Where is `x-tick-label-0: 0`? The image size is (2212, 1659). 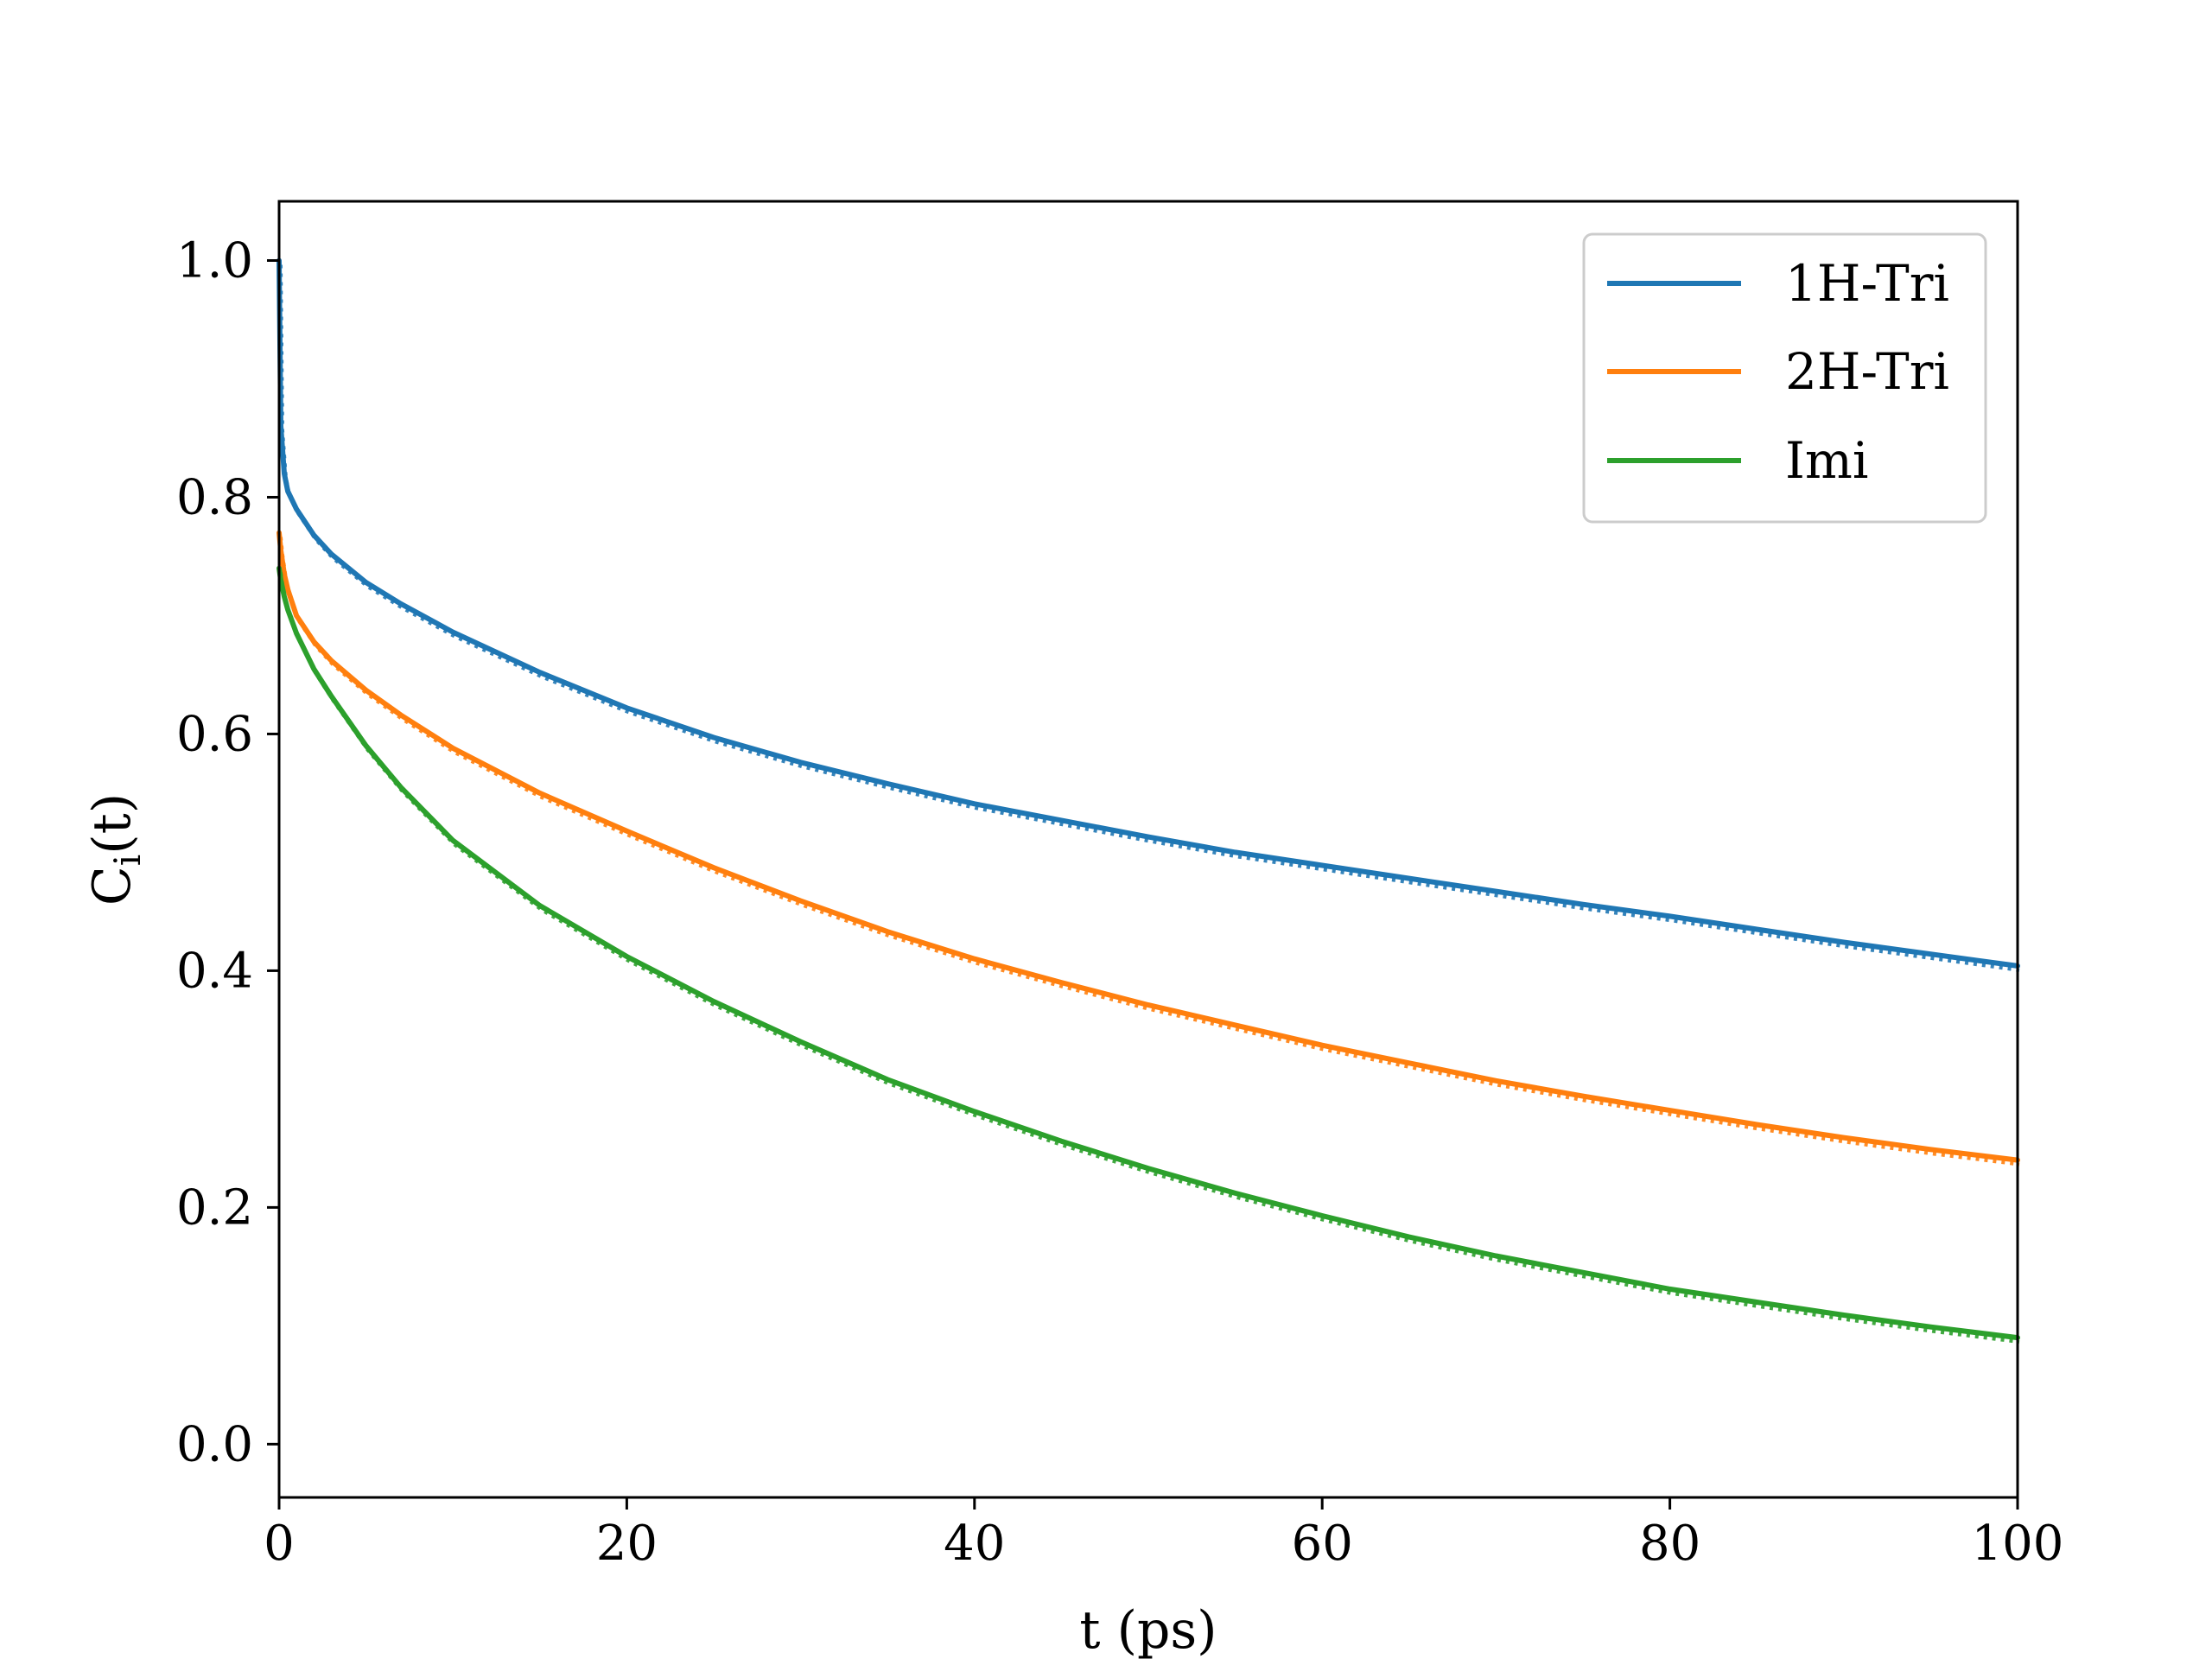 x-tick-label-0: 0 is located at coordinates (279, 1544).